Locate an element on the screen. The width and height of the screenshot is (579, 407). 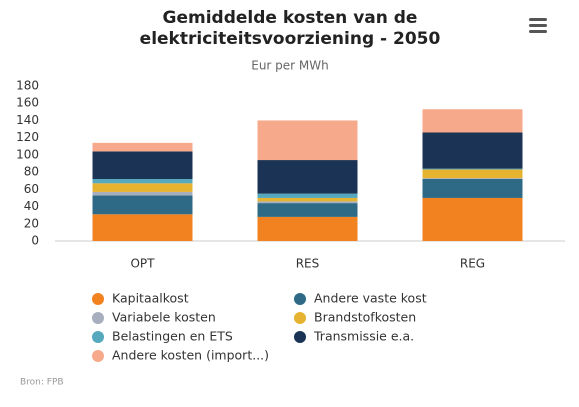
x-tick-label: OPT is located at coordinates (142, 264).